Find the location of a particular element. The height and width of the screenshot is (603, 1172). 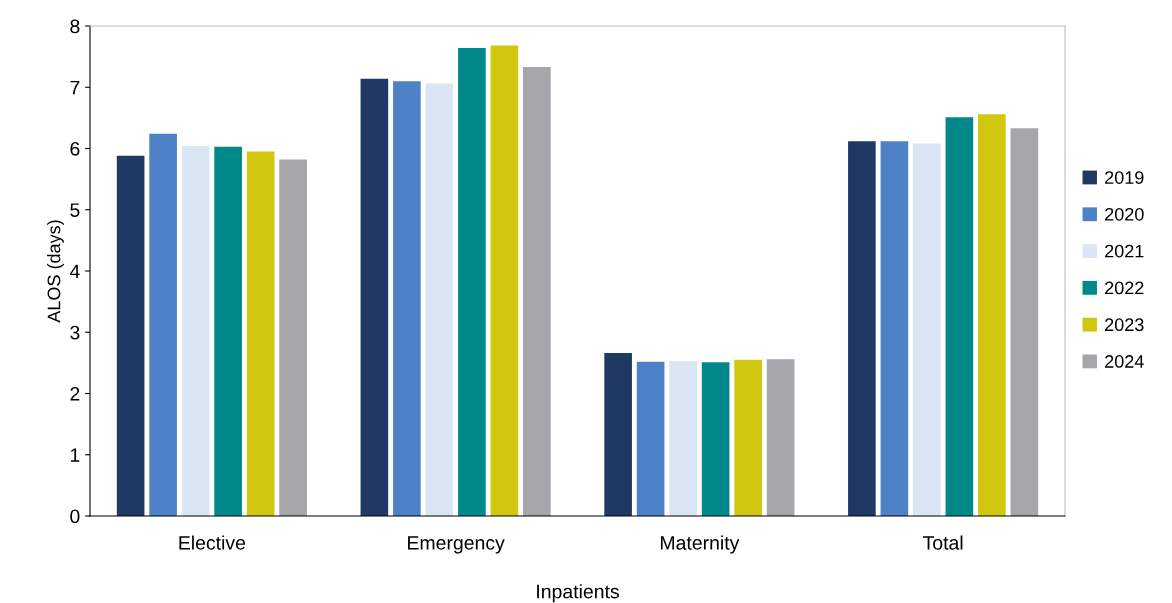

y-tick-label: 6 is located at coordinates (75, 148).